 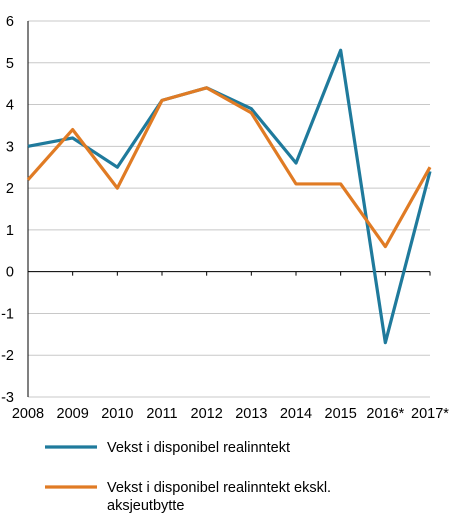 I want to click on y-tick-label: 1, so click(x=10, y=231).